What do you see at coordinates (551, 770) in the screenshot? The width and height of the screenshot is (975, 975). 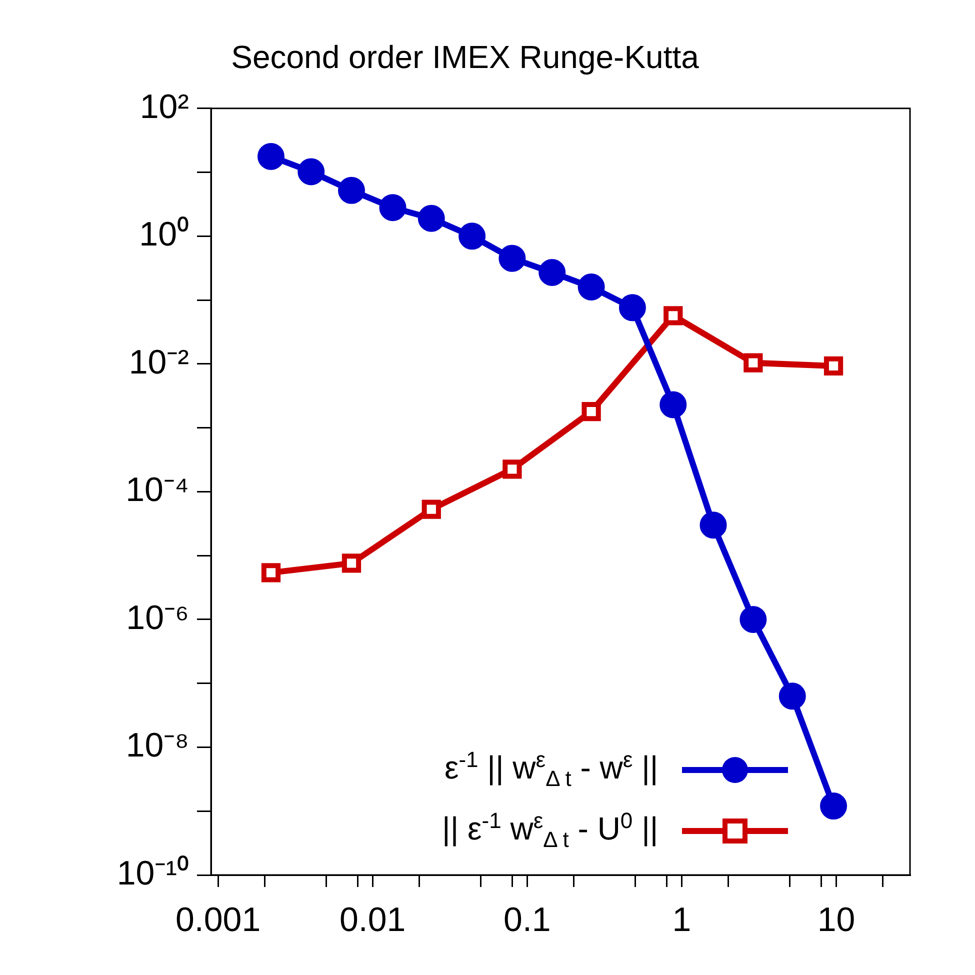 I see `legend-label: ε$^{-1}$ || w$^{ε}$$_{Δ t}$ - w$^{ε}$ ||` at bounding box center [551, 770].